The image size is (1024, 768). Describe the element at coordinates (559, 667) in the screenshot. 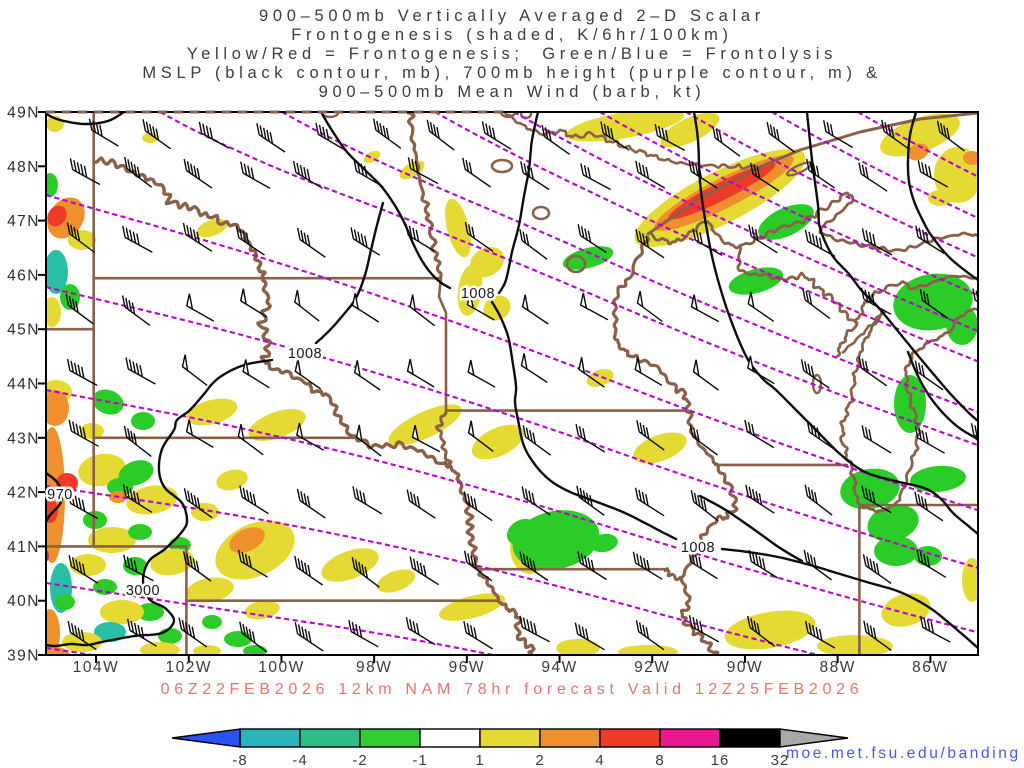

I see `svg-text: 94W` at that location.